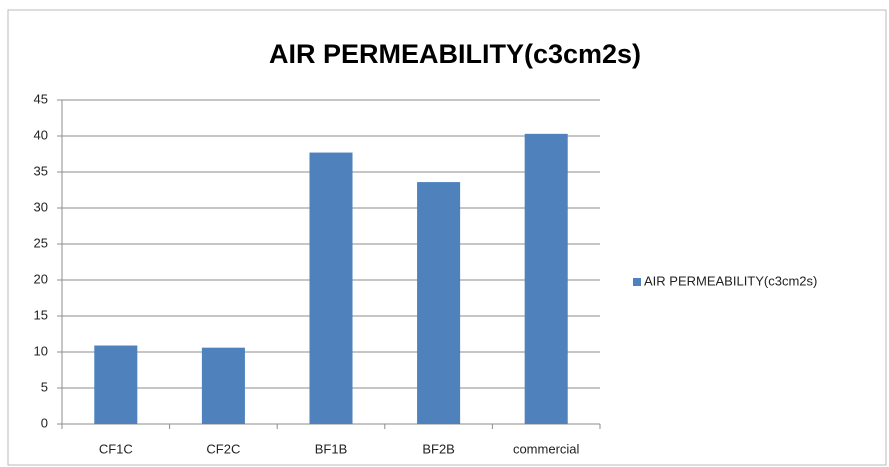 The width and height of the screenshot is (889, 467). Describe the element at coordinates (637, 282) in the screenshot. I see `legend-swatch` at that location.